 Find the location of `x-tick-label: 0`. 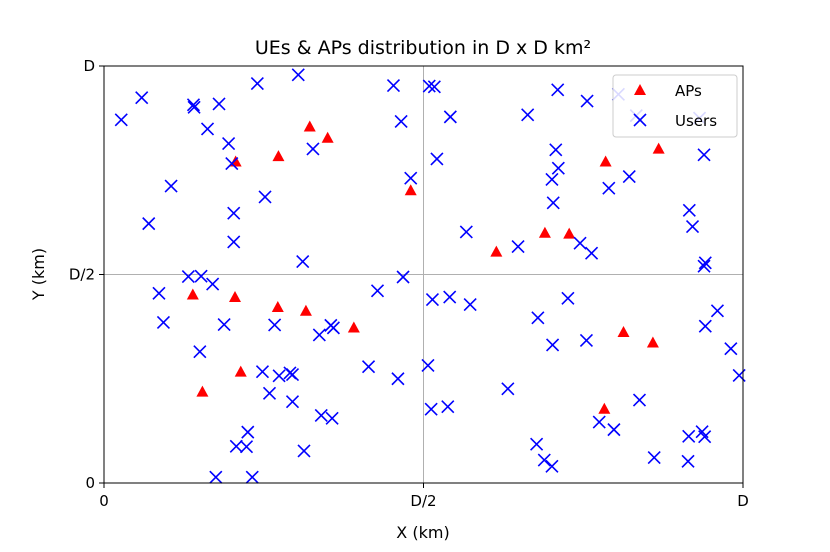

x-tick-label: 0 is located at coordinates (104, 501).